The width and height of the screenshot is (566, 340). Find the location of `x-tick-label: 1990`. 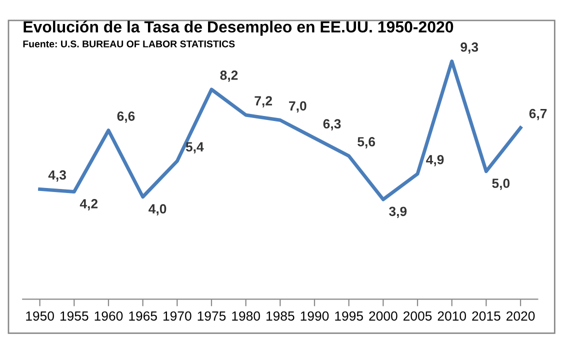

x-tick-label: 1990 is located at coordinates (314, 316).